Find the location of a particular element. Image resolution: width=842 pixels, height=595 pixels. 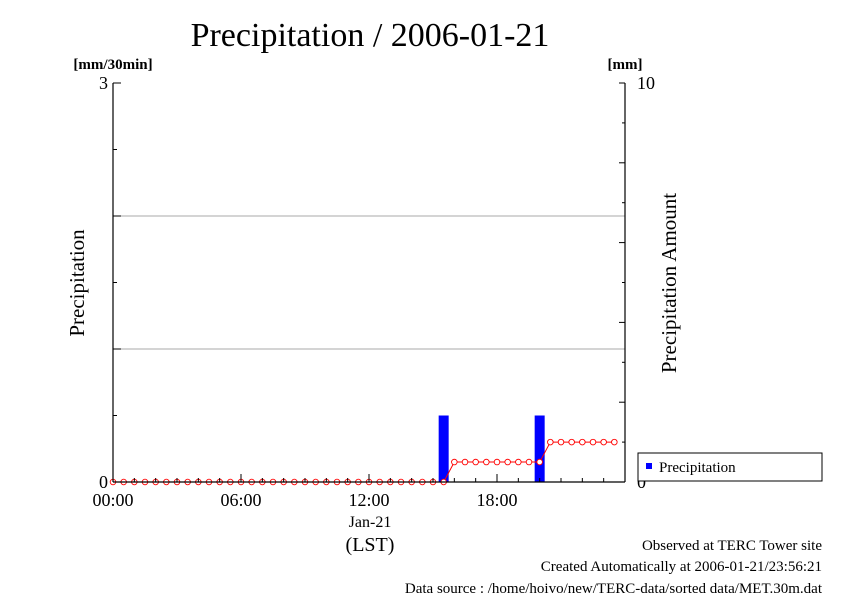

y-axis-left-title: Precipitation is located at coordinates (77, 283).